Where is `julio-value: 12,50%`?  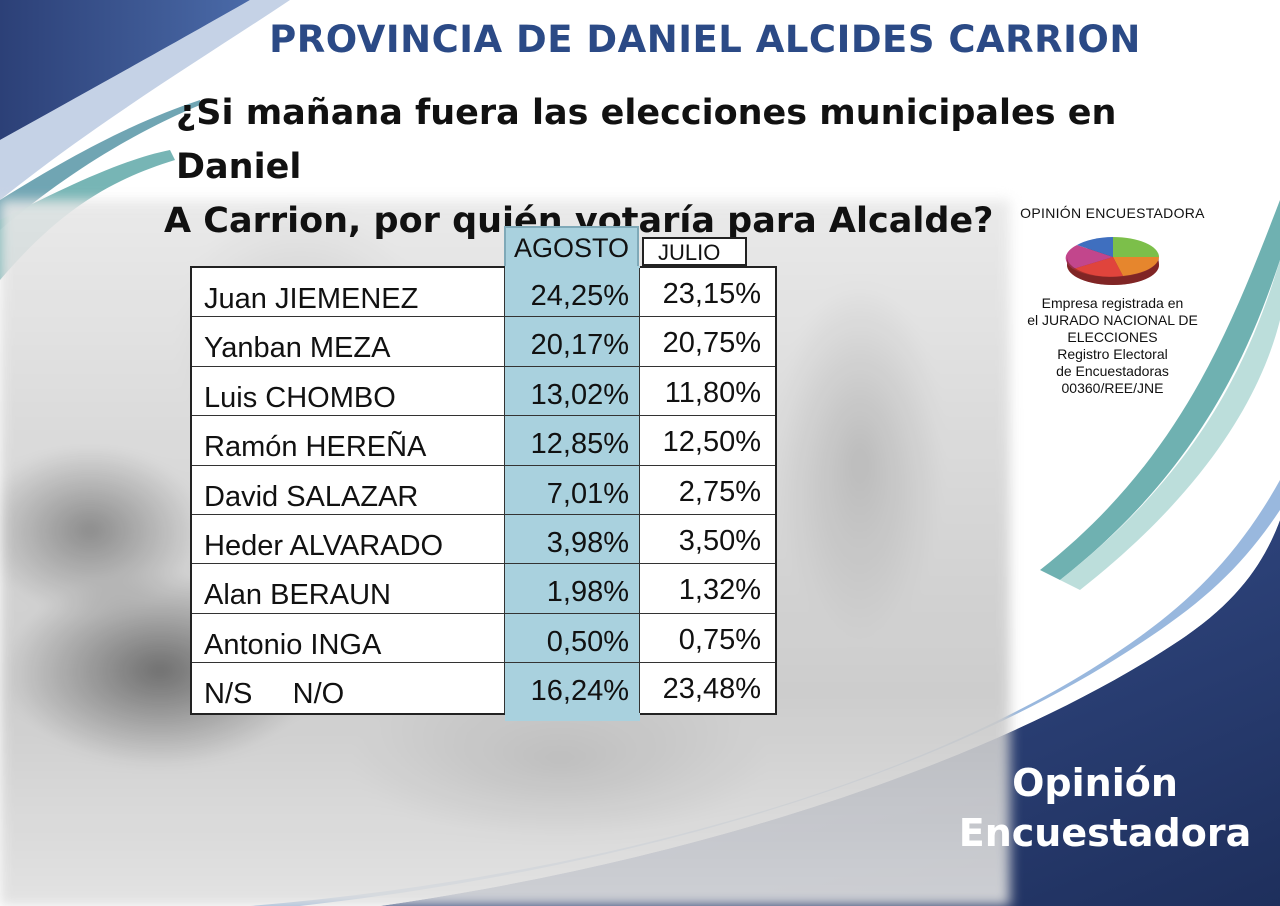
julio-value: 12,50% is located at coordinates (711, 442).